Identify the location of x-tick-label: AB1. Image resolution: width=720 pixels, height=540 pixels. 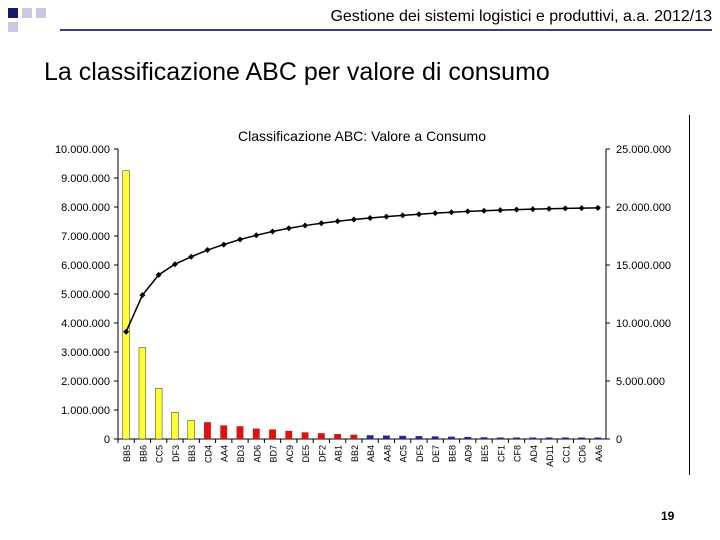
(339, 453).